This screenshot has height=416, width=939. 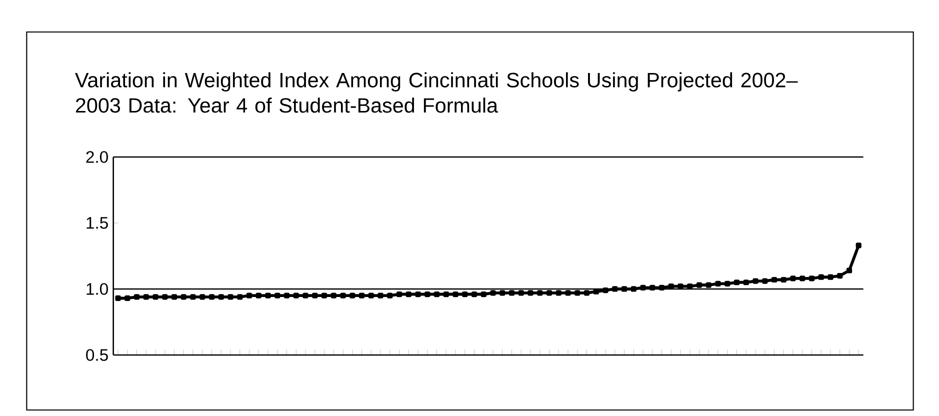 What do you see at coordinates (97, 223) in the screenshot?
I see `y-tick-label: 1.5` at bounding box center [97, 223].